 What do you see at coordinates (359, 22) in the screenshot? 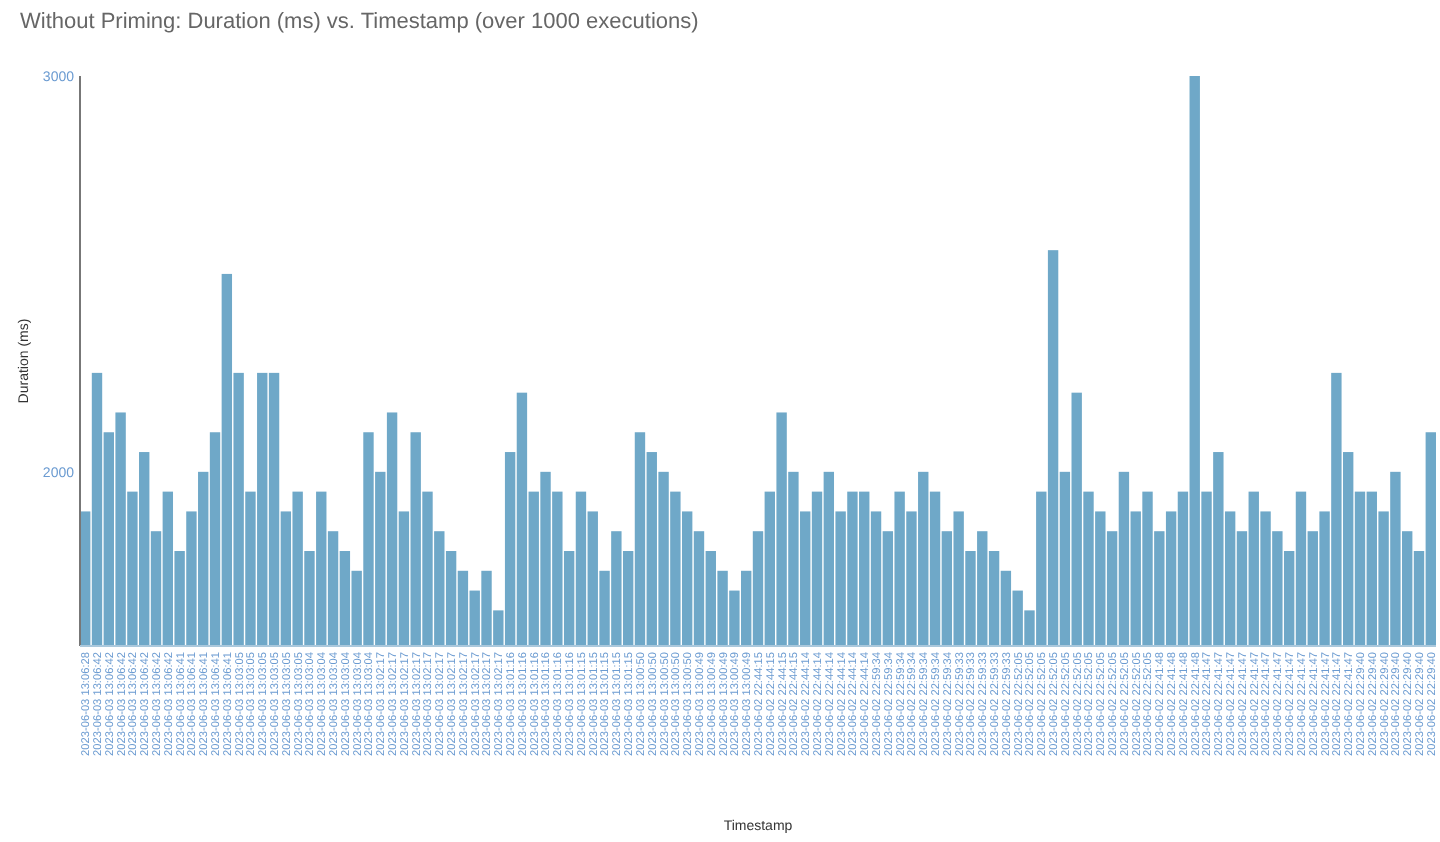
I see `chart-title: Without Priming: Duration (ms) vs. Timestamp (over 1000 executions)` at bounding box center [359, 22].